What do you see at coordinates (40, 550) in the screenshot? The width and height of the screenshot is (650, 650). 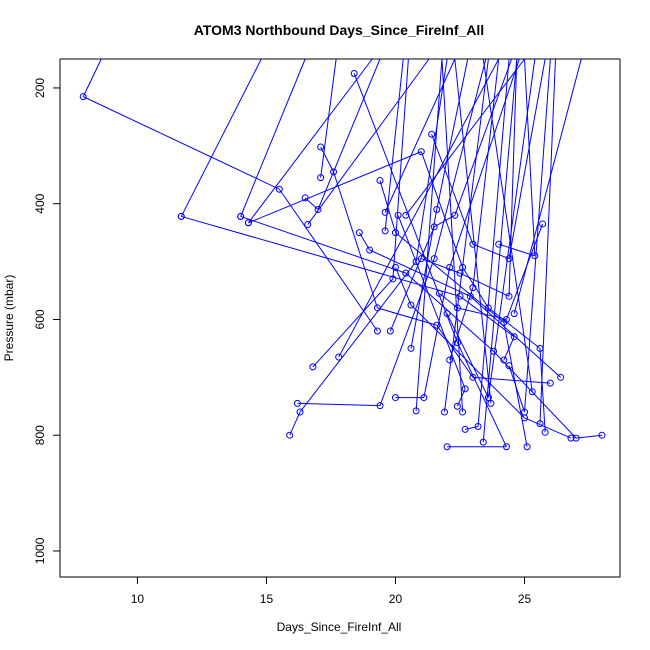 I see `y-tick-label: 1000` at bounding box center [40, 550].